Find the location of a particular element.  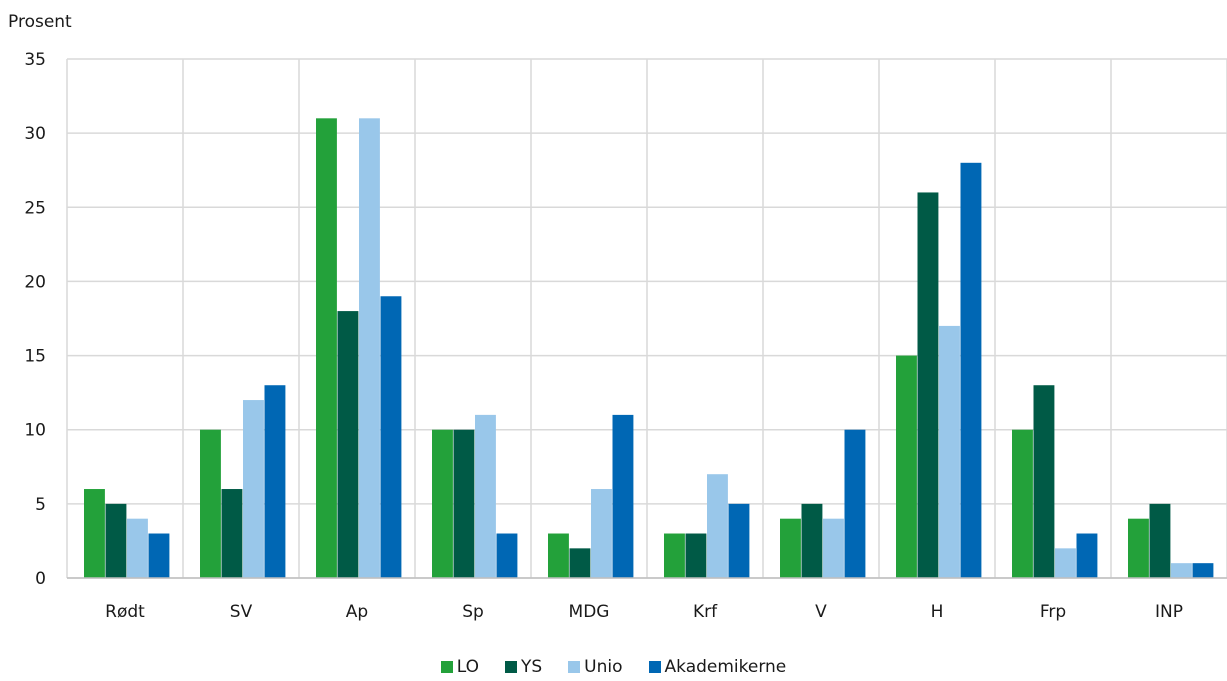

y-tick-label-35: 35 is located at coordinates (35, 60).